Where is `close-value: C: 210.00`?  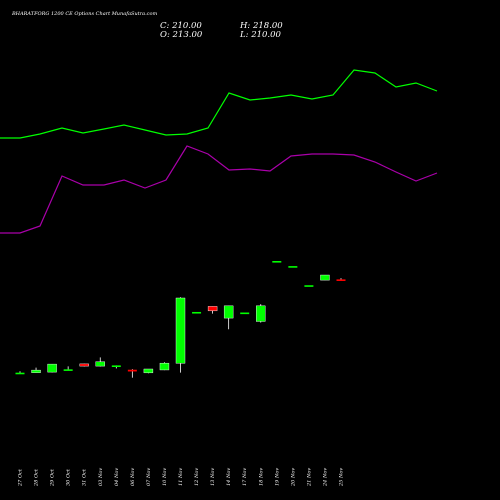 close-value: C: 210.00 is located at coordinates (181, 26).